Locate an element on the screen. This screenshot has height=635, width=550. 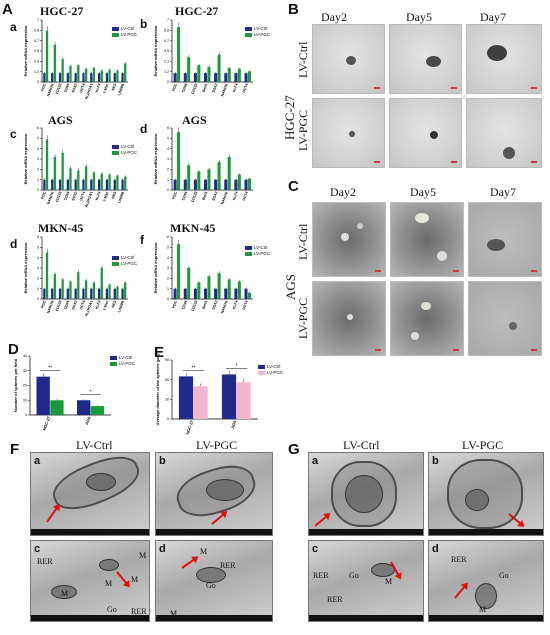
y-tick-label: 3 is located at coordinates (38, 268).